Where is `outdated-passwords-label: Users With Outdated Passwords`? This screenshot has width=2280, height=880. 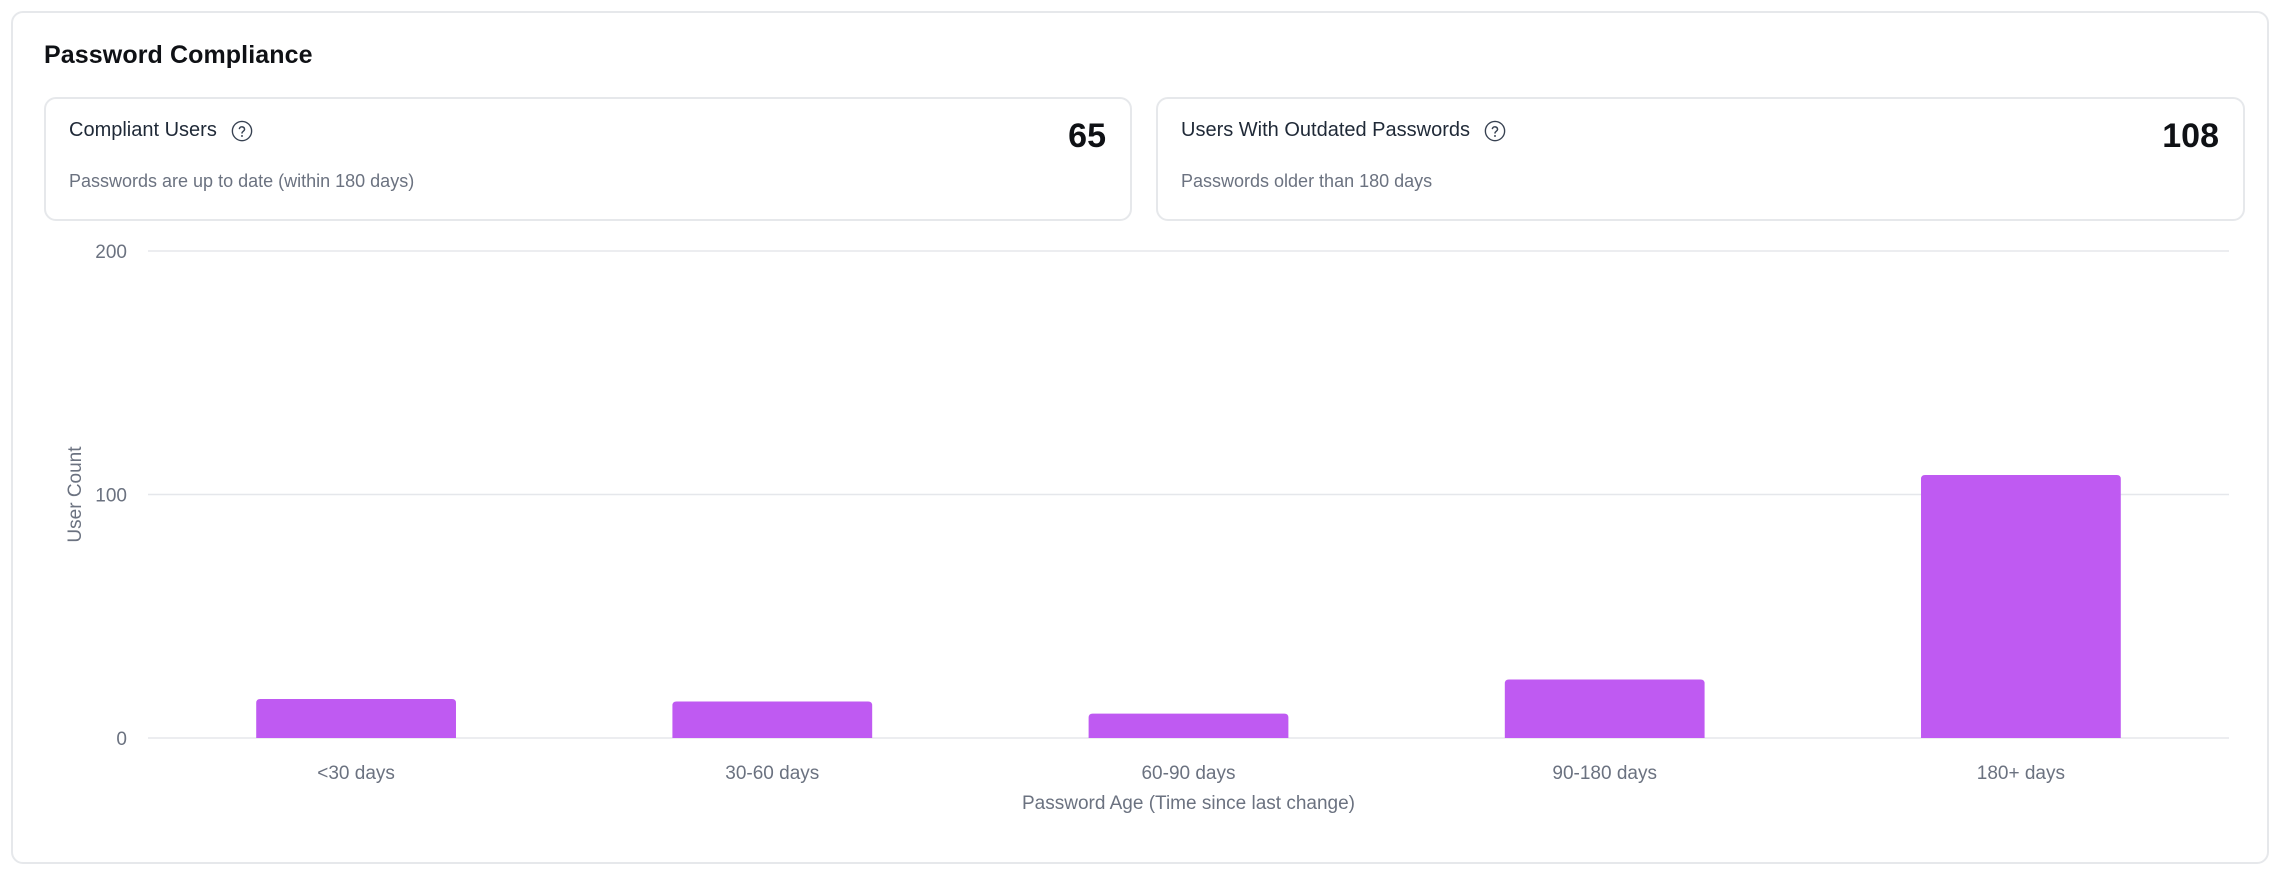
outdated-passwords-label: Users With Outdated Passwords is located at coordinates (1325, 130).